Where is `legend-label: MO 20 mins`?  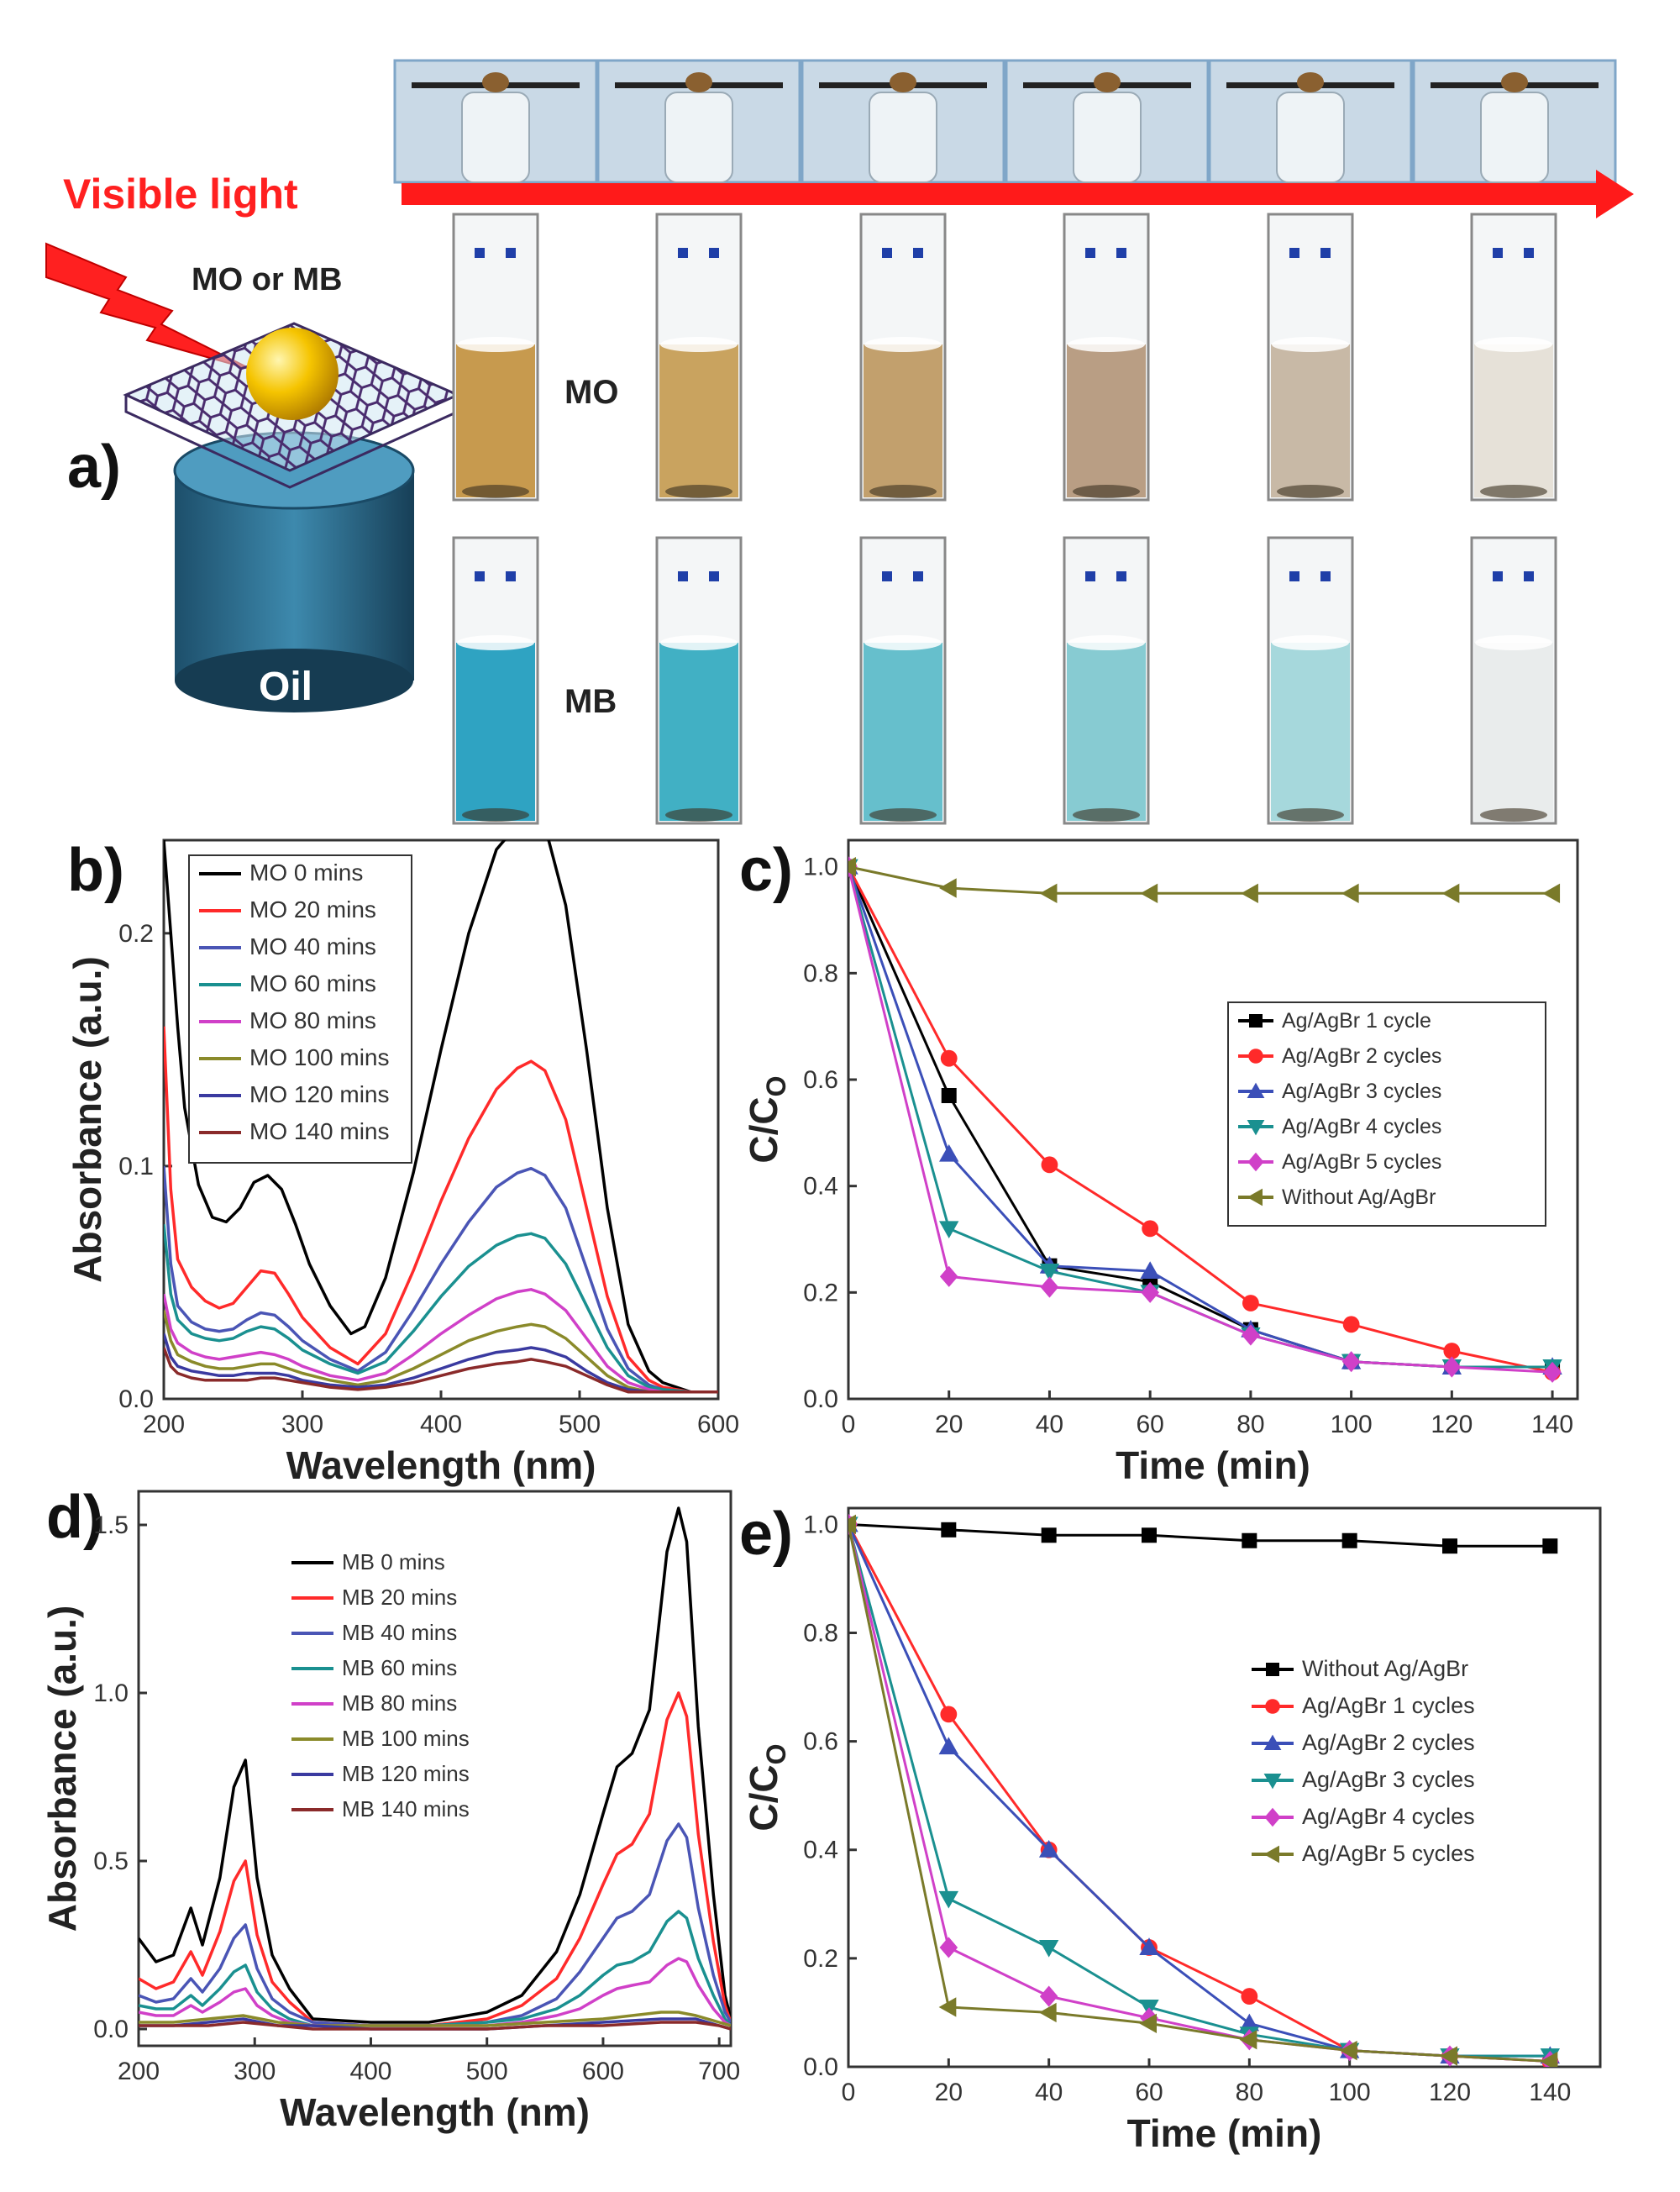 legend-label: MO 20 mins is located at coordinates (312, 909).